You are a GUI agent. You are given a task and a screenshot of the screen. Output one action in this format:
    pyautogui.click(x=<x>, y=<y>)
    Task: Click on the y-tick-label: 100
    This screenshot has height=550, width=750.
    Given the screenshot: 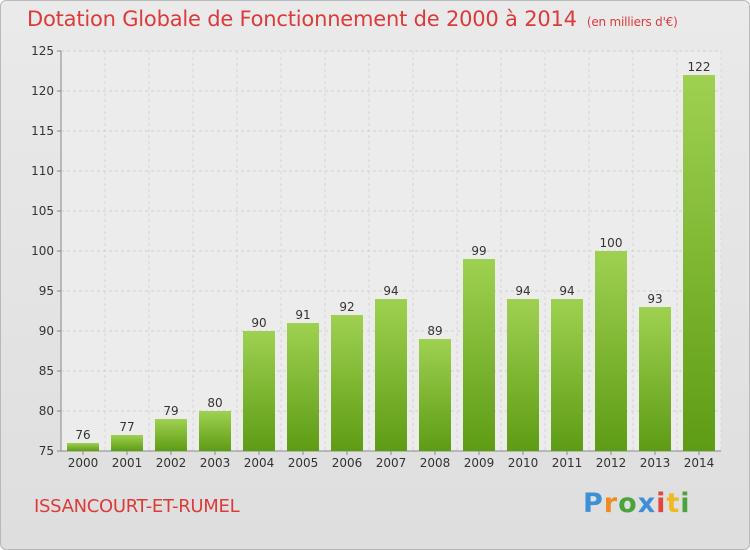 What is the action you would take?
    pyautogui.click(x=42, y=251)
    